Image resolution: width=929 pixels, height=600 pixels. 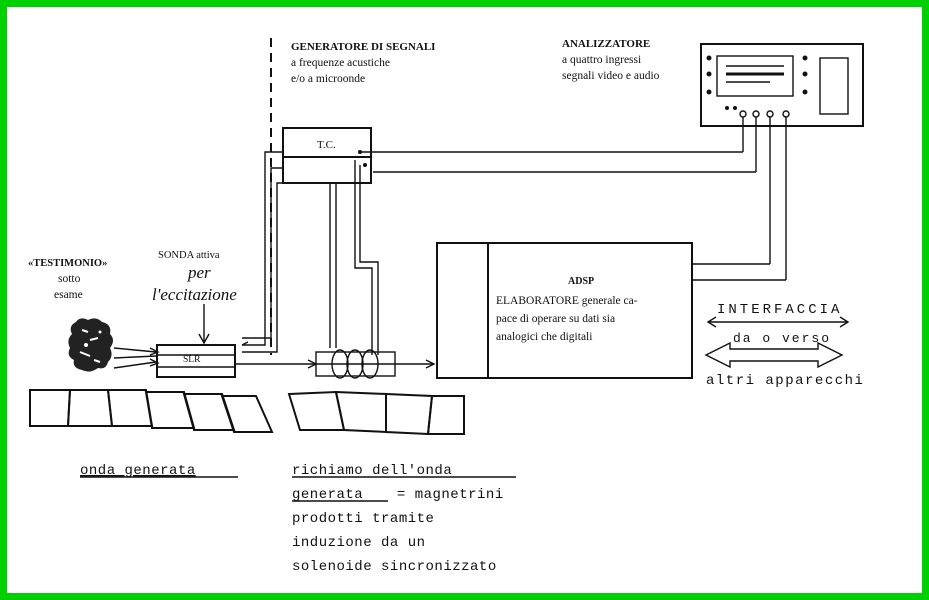 What do you see at coordinates (567, 301) in the screenshot?
I see `adsp-line1: ELABORATORE generale ca-` at bounding box center [567, 301].